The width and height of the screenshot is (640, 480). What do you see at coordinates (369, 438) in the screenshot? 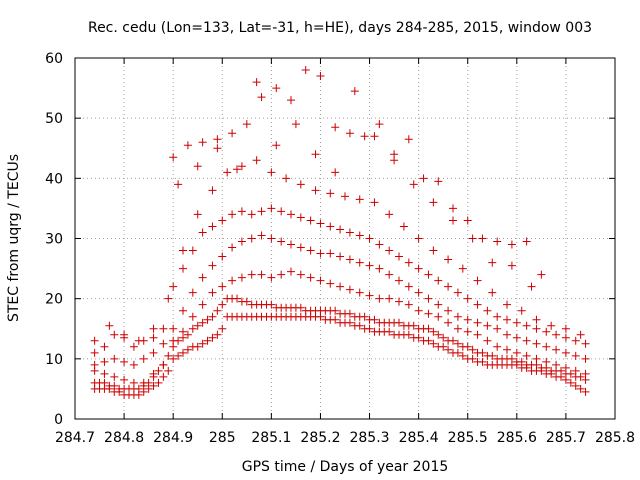
I see `x-tick-label: 285.3` at bounding box center [369, 438].